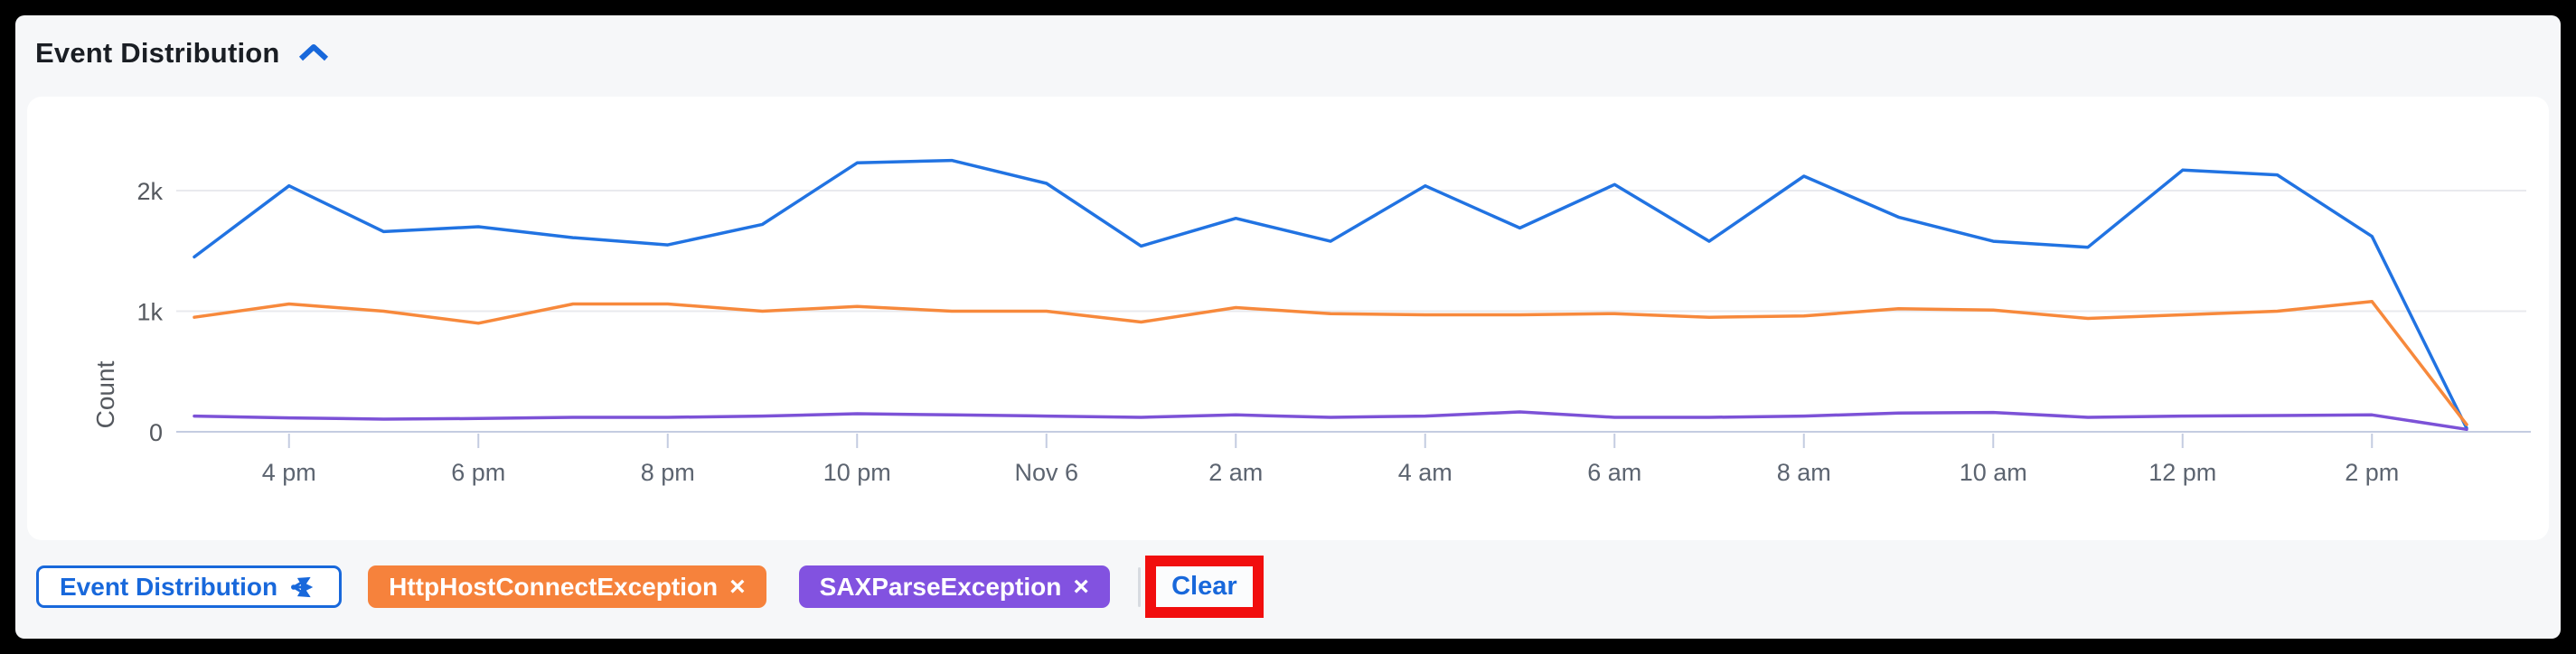  I want to click on filter-chip-httphostconnectexception: HttpHostConnectException ×, so click(567, 587).